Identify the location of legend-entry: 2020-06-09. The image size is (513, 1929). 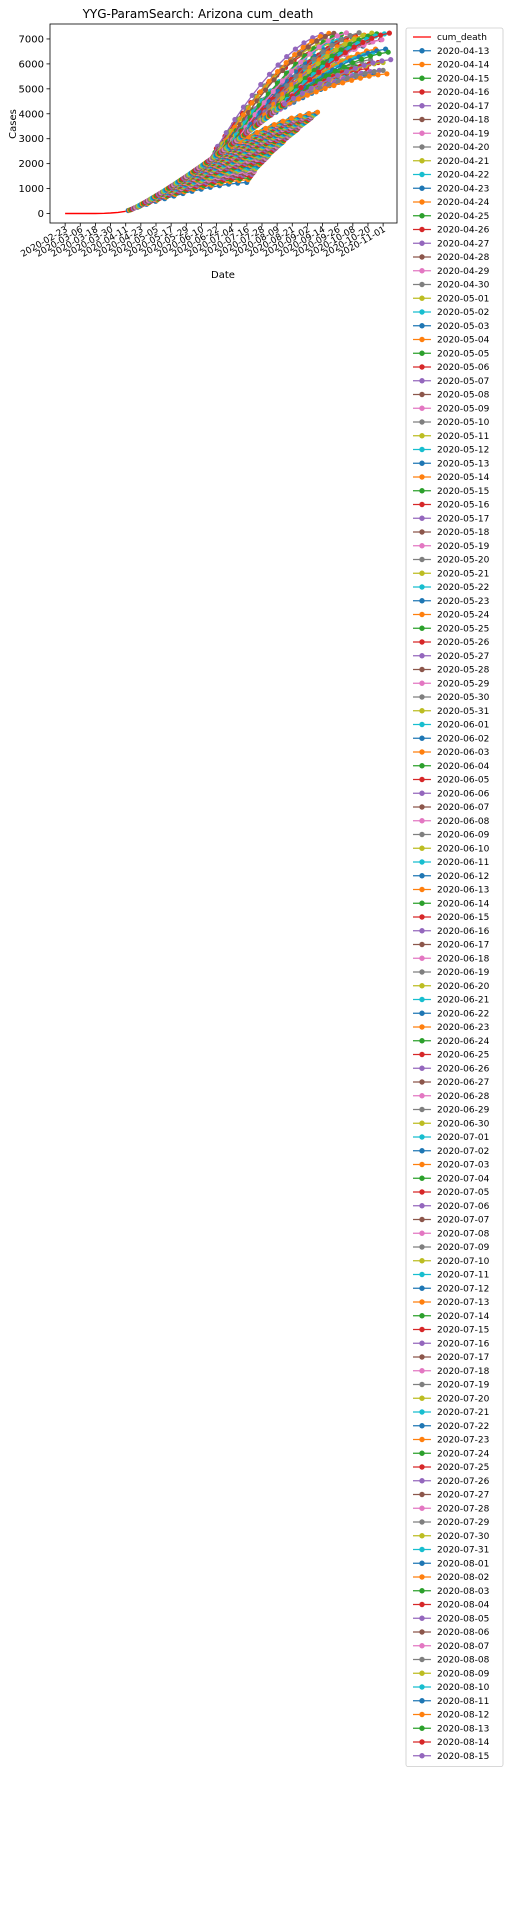
(451, 836).